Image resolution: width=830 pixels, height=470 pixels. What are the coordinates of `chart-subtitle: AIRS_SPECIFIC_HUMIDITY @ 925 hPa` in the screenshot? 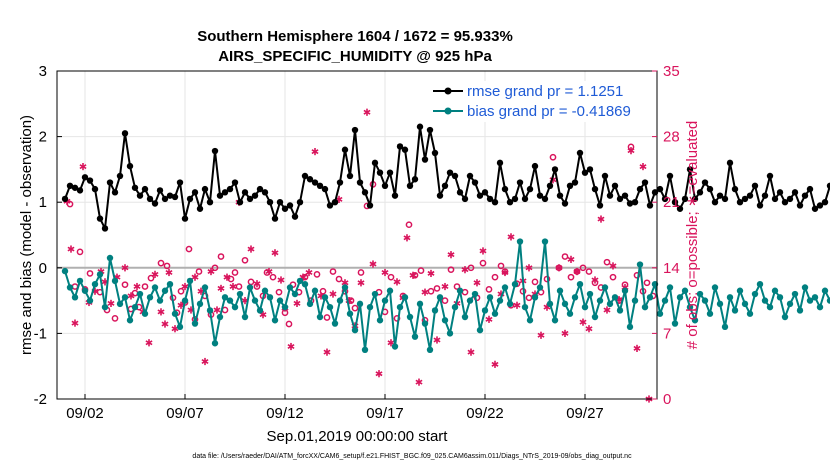 It's located at (355, 56).